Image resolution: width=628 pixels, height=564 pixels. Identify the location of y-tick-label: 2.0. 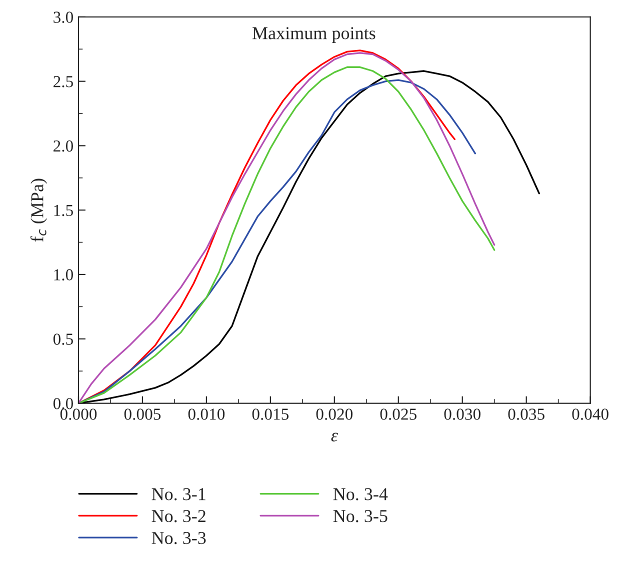
(64, 146).